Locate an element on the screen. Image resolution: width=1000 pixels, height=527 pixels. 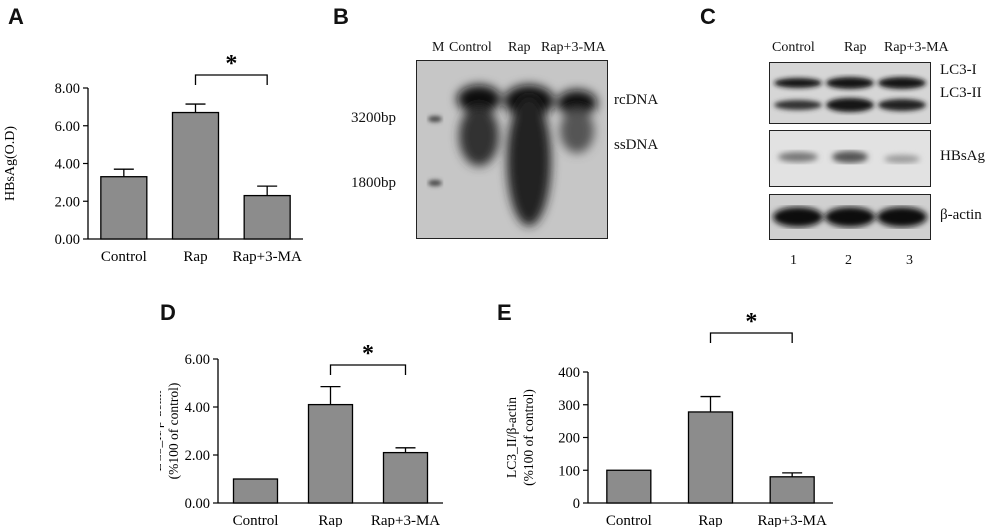
label-lc3-i: LC3-I is located at coordinates (958, 70).